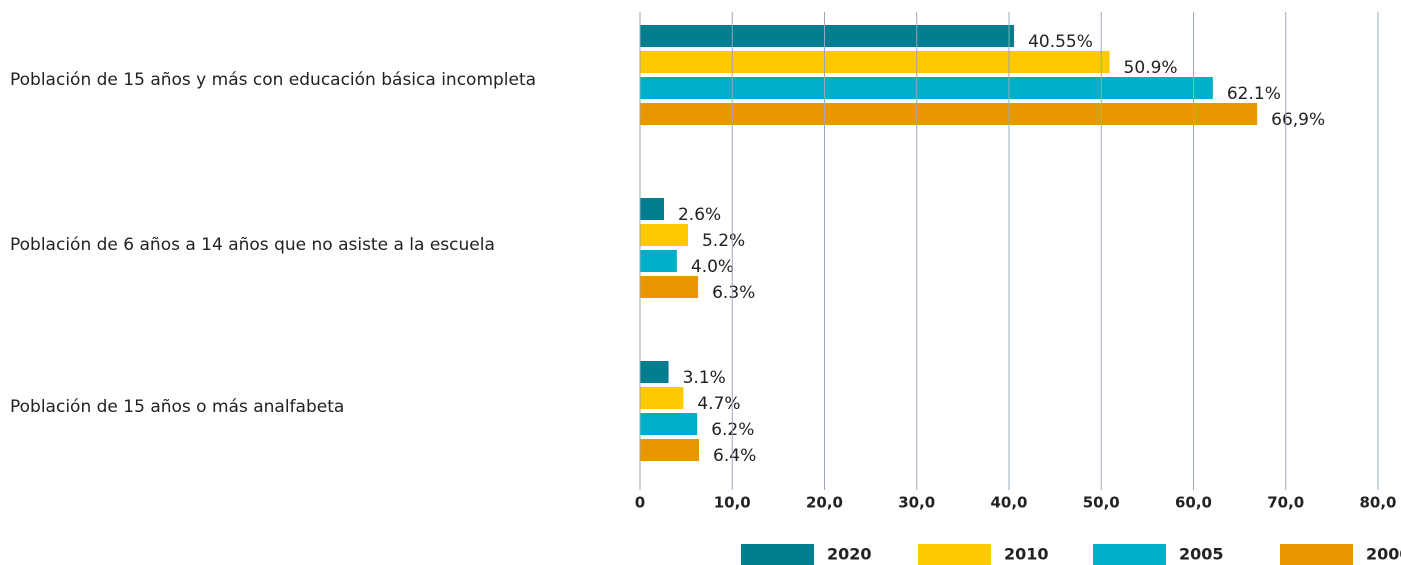 Image resolution: width=1401 pixels, height=565 pixels. What do you see at coordinates (1377, 503) in the screenshot?
I see `x-tick-label: 80,0` at bounding box center [1377, 503].